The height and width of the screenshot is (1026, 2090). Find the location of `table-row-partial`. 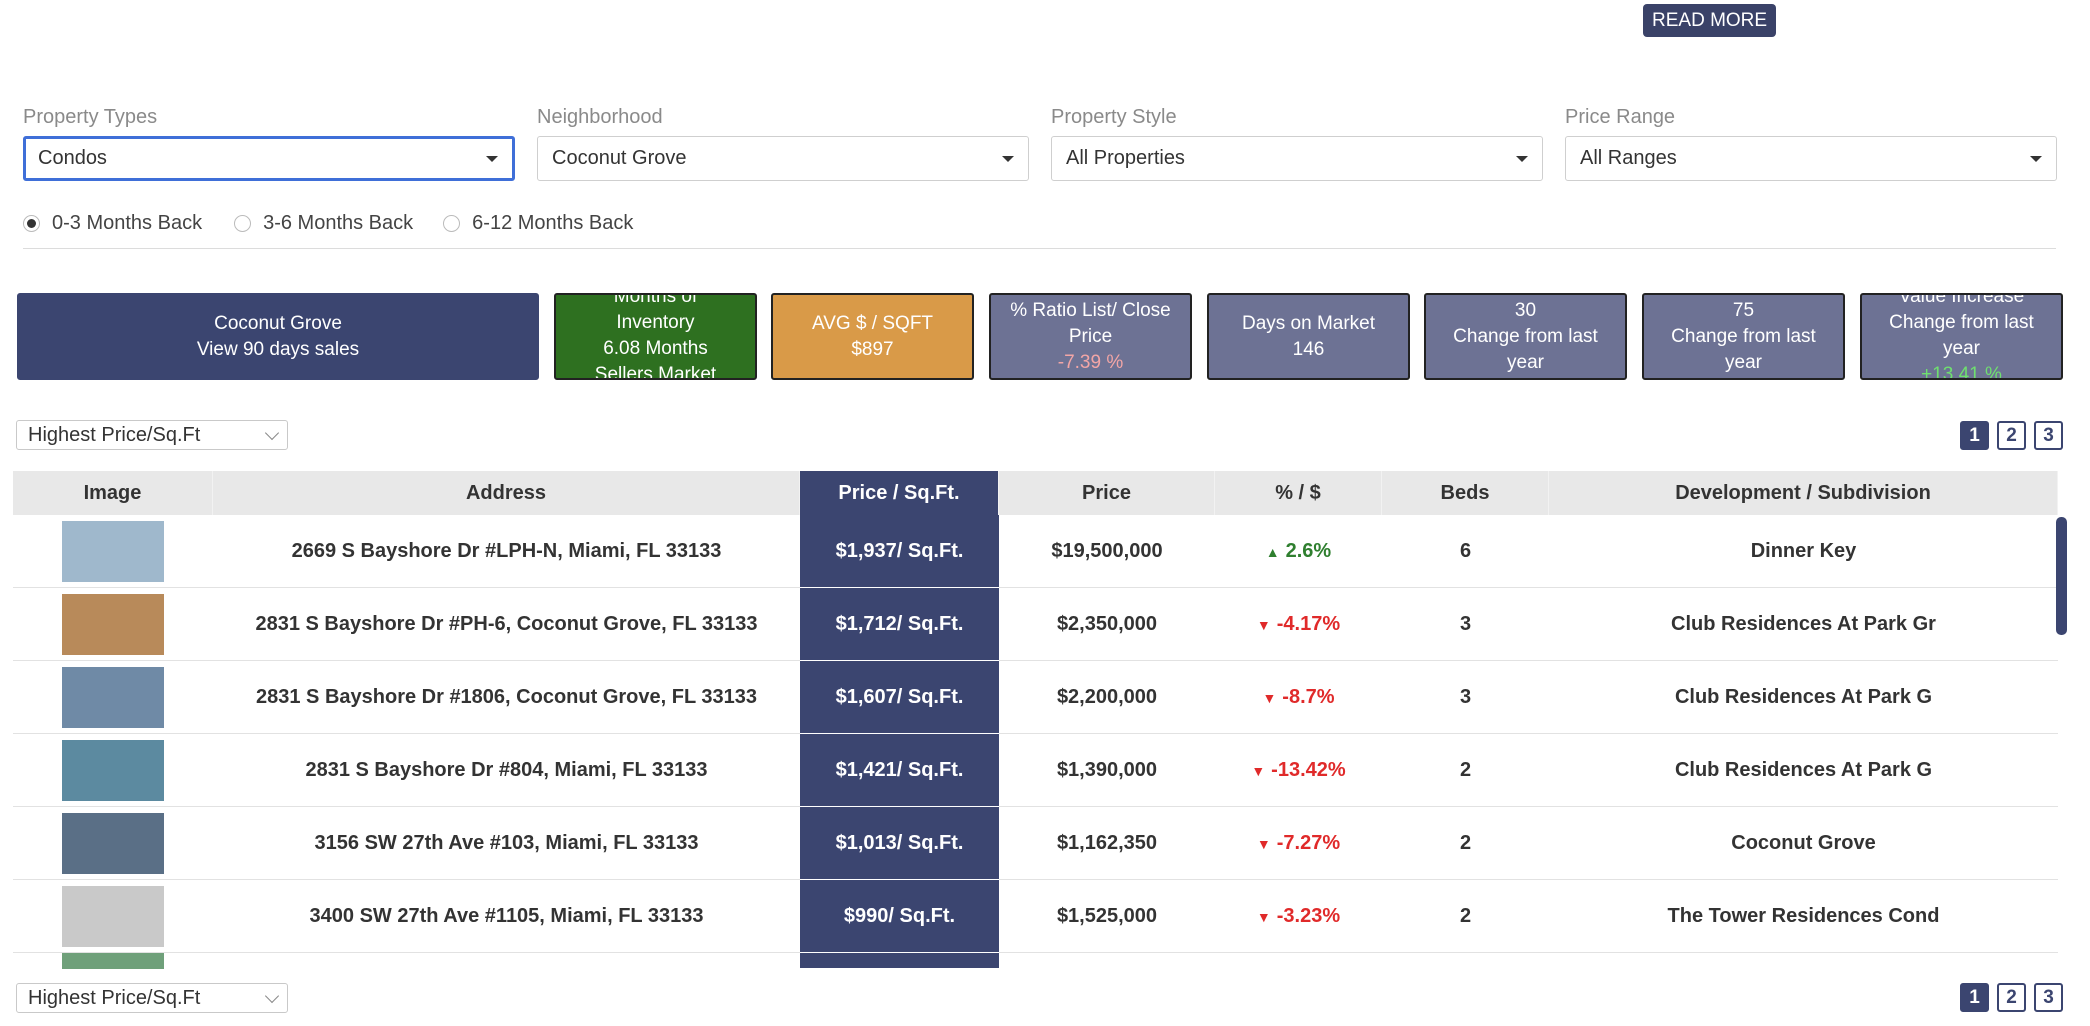

table-row-partial is located at coordinates (1035, 961).